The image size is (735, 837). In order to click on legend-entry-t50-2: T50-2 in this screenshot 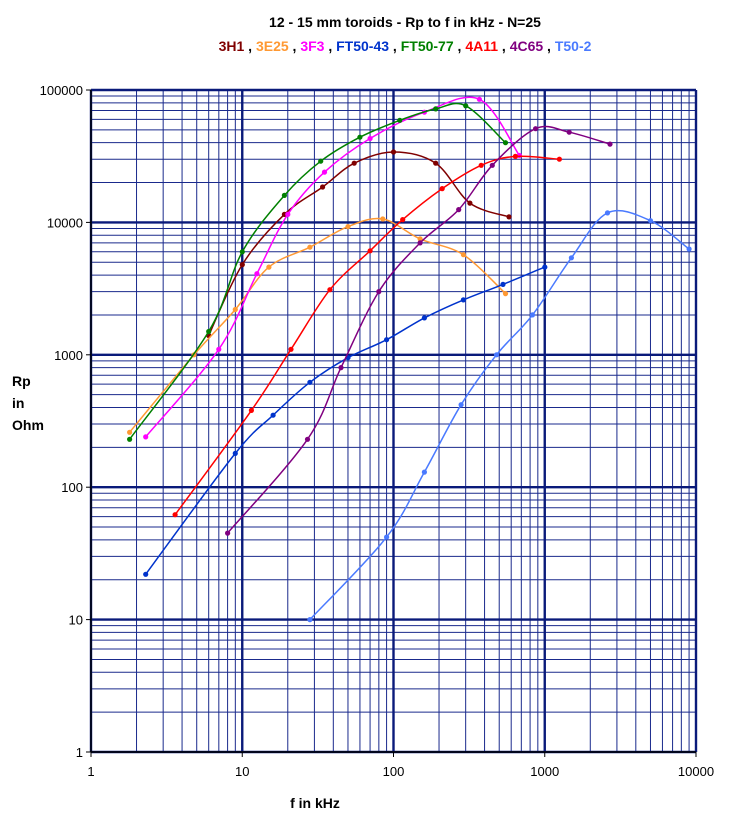, I will do `click(573, 46)`.